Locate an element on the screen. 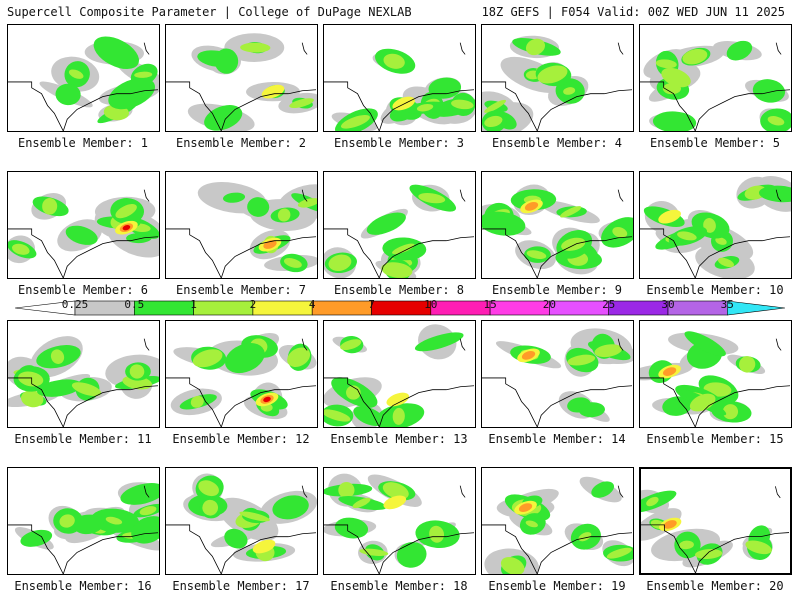  ensemble-member-label: Ensemble Member: 10 is located at coordinates (715, 290).